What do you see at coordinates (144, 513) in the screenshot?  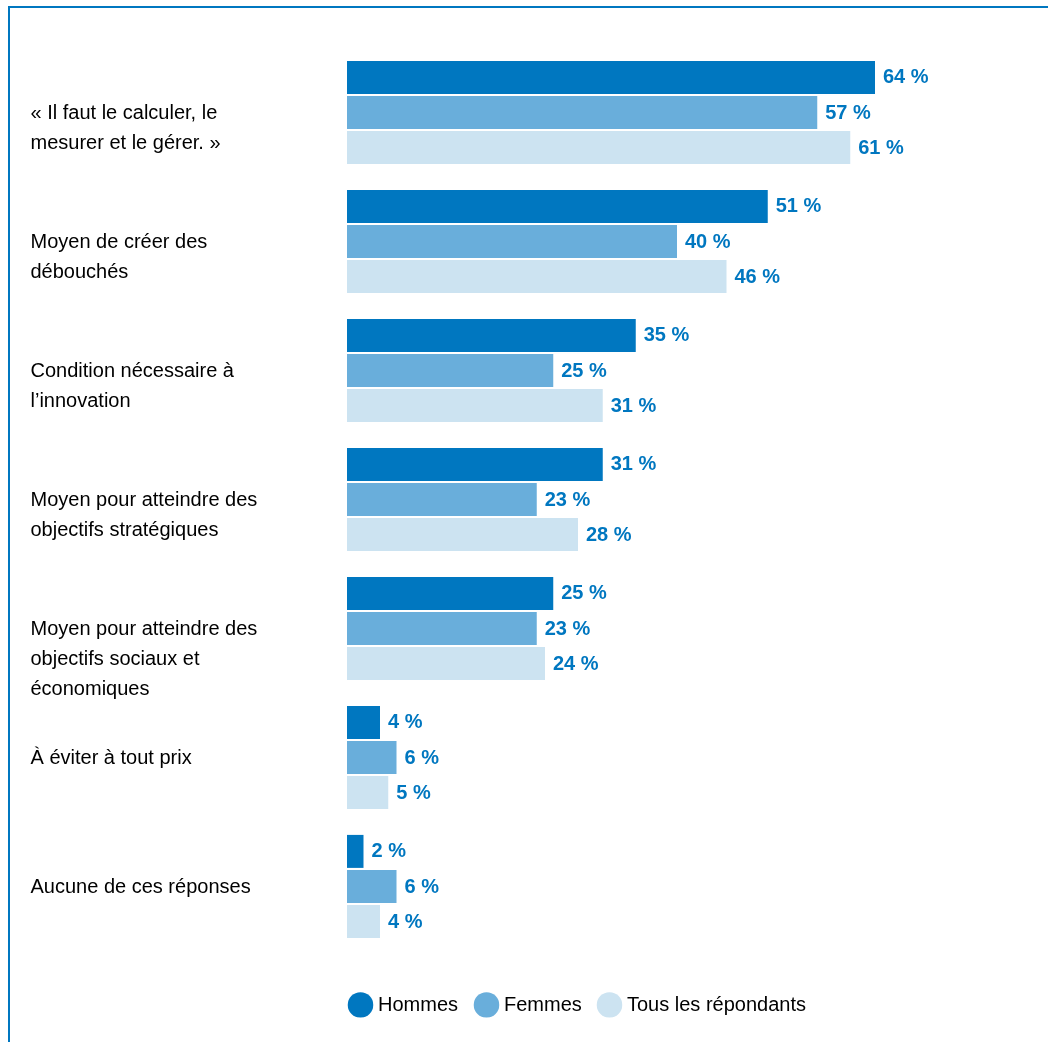 I see `y-tick-label: Moyen pour atteindre des objectifs stratégiques` at bounding box center [144, 513].